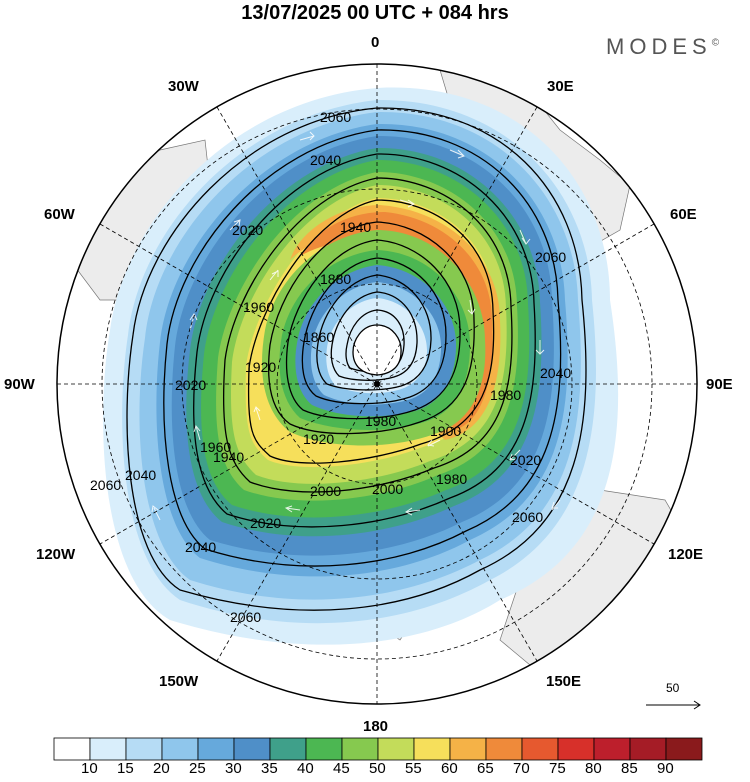 The height and width of the screenshot is (782, 750). Describe the element at coordinates (445, 431) in the screenshot. I see `contour-label: 1900` at that location.